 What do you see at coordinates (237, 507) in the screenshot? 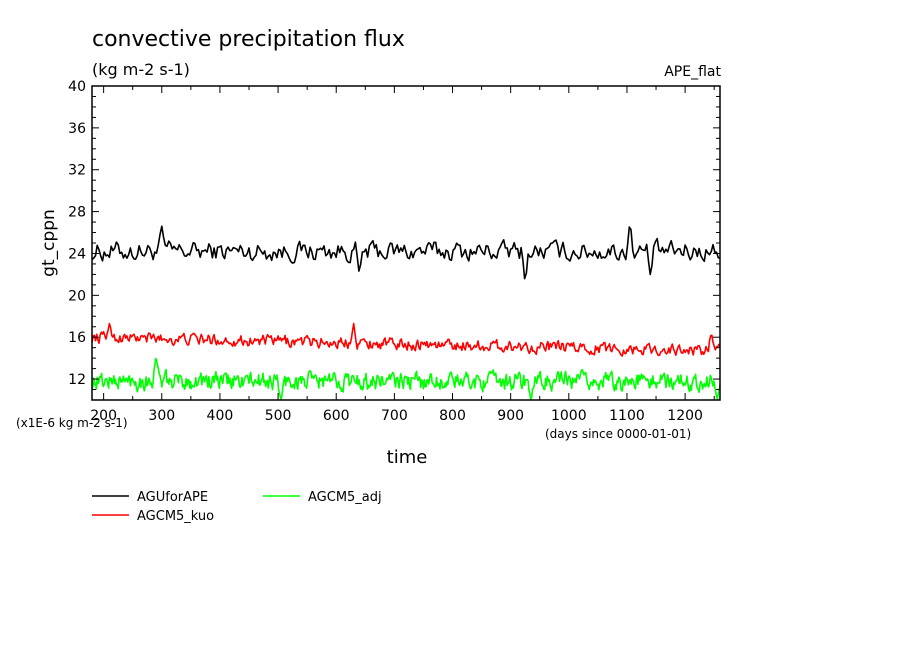
I see `legend: AGUforAPE AGCM5_kuo AGCM5_adj` at bounding box center [237, 507].